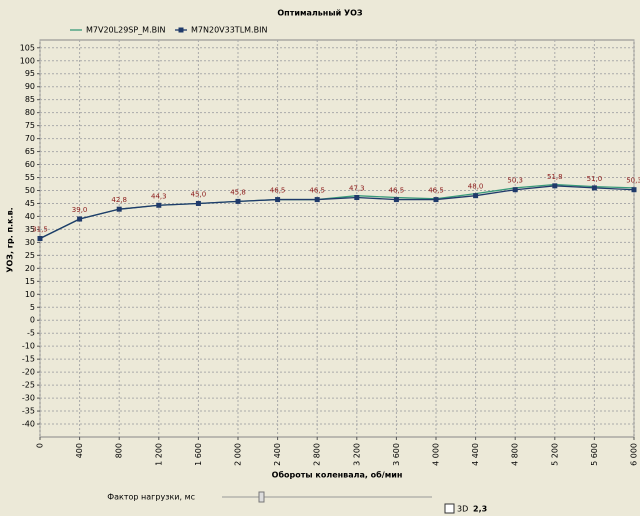  Describe the element at coordinates (27, 60) in the screenshot. I see `y-tick-label: 100` at that location.